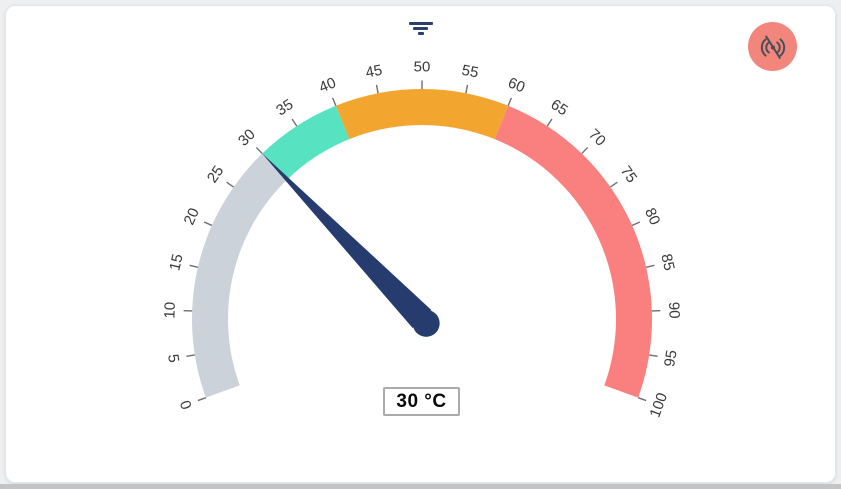  Describe the element at coordinates (670, 358) in the screenshot. I see `gauge-tick-label: 95` at that location.